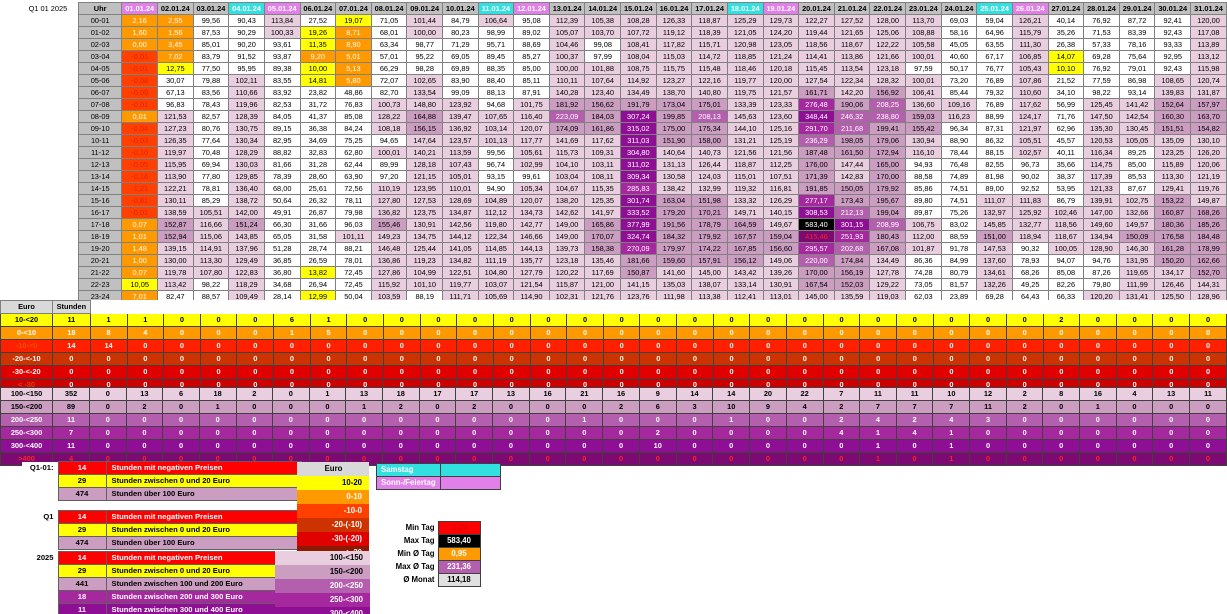 The height and width of the screenshot is (614, 1227). Describe the element at coordinates (888, 32) in the screenshot. I see `price-cell: 125,06` at that location.